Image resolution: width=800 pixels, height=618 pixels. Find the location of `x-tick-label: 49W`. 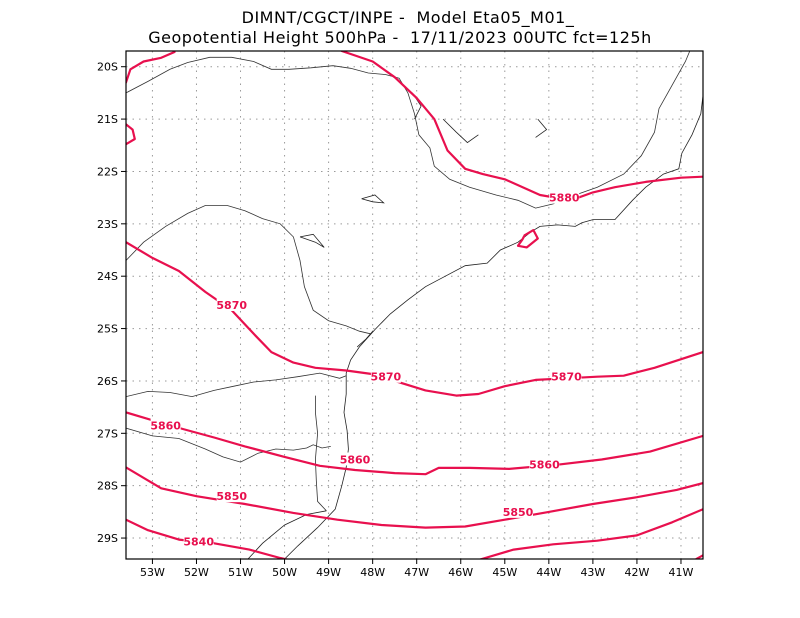

x-tick-label: 49W is located at coordinates (328, 572).